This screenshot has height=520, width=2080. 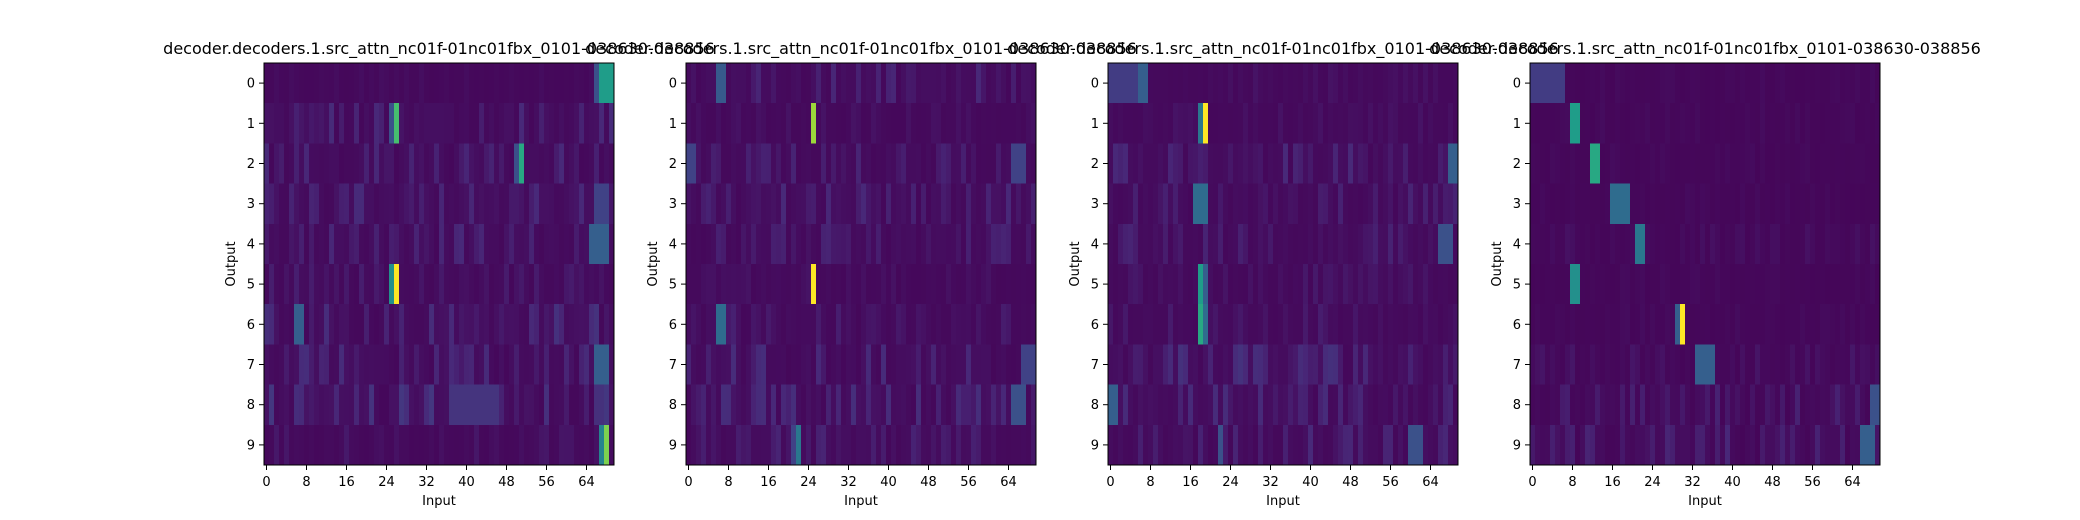 What do you see at coordinates (1283, 264) in the screenshot?
I see `heatmap-cells` at bounding box center [1283, 264].